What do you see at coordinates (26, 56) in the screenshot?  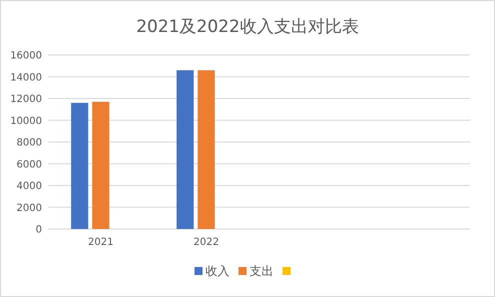 I see `y-tick-label: 16000` at bounding box center [26, 56].